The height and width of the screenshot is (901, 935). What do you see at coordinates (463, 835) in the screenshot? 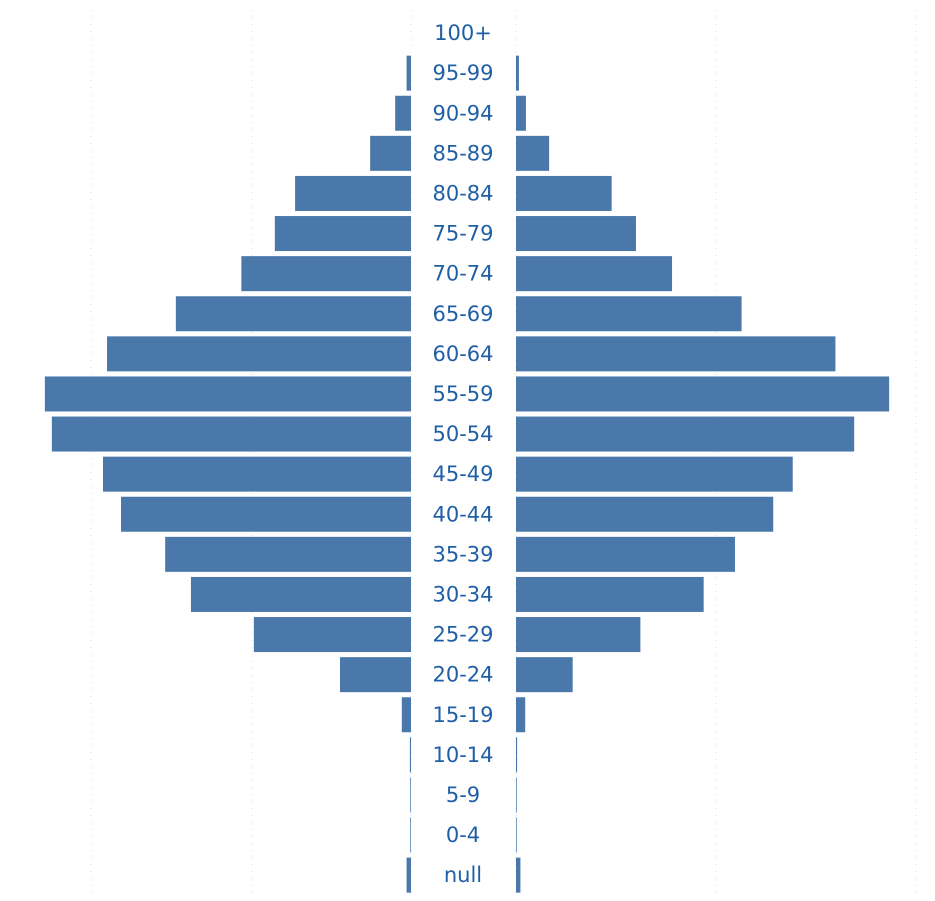
I see `category-label: 0-4` at bounding box center [463, 835].